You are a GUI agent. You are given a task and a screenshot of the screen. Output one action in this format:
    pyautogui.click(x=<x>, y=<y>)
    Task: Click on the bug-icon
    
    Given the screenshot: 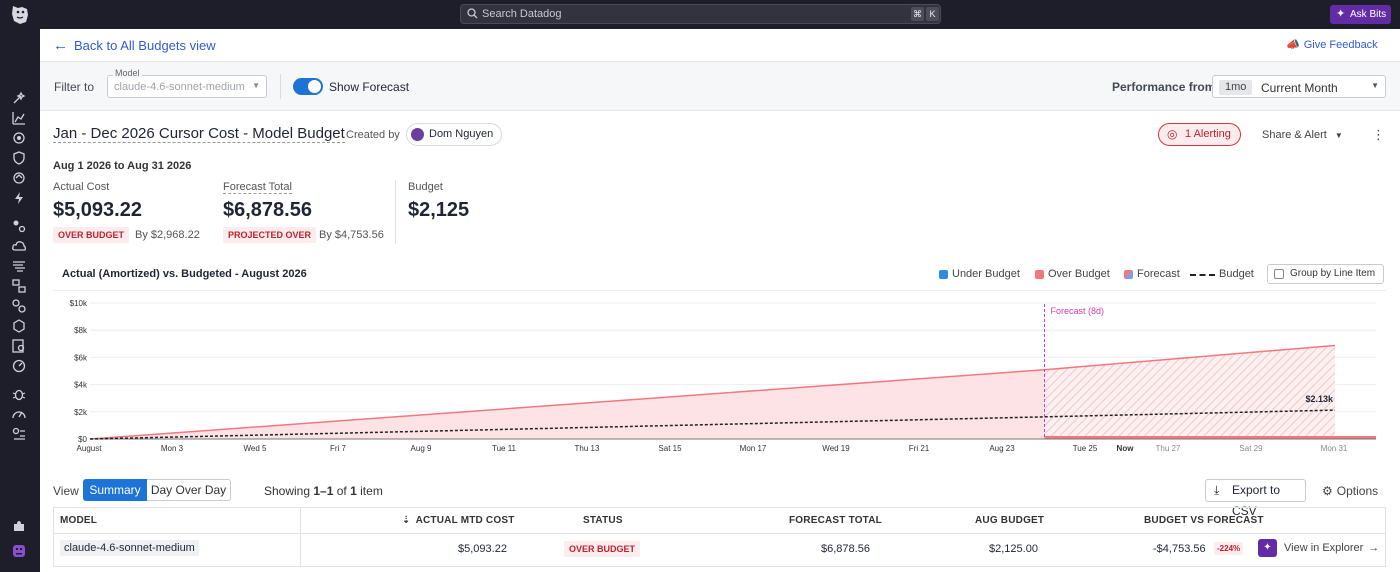 What is the action you would take?
    pyautogui.click(x=19, y=394)
    